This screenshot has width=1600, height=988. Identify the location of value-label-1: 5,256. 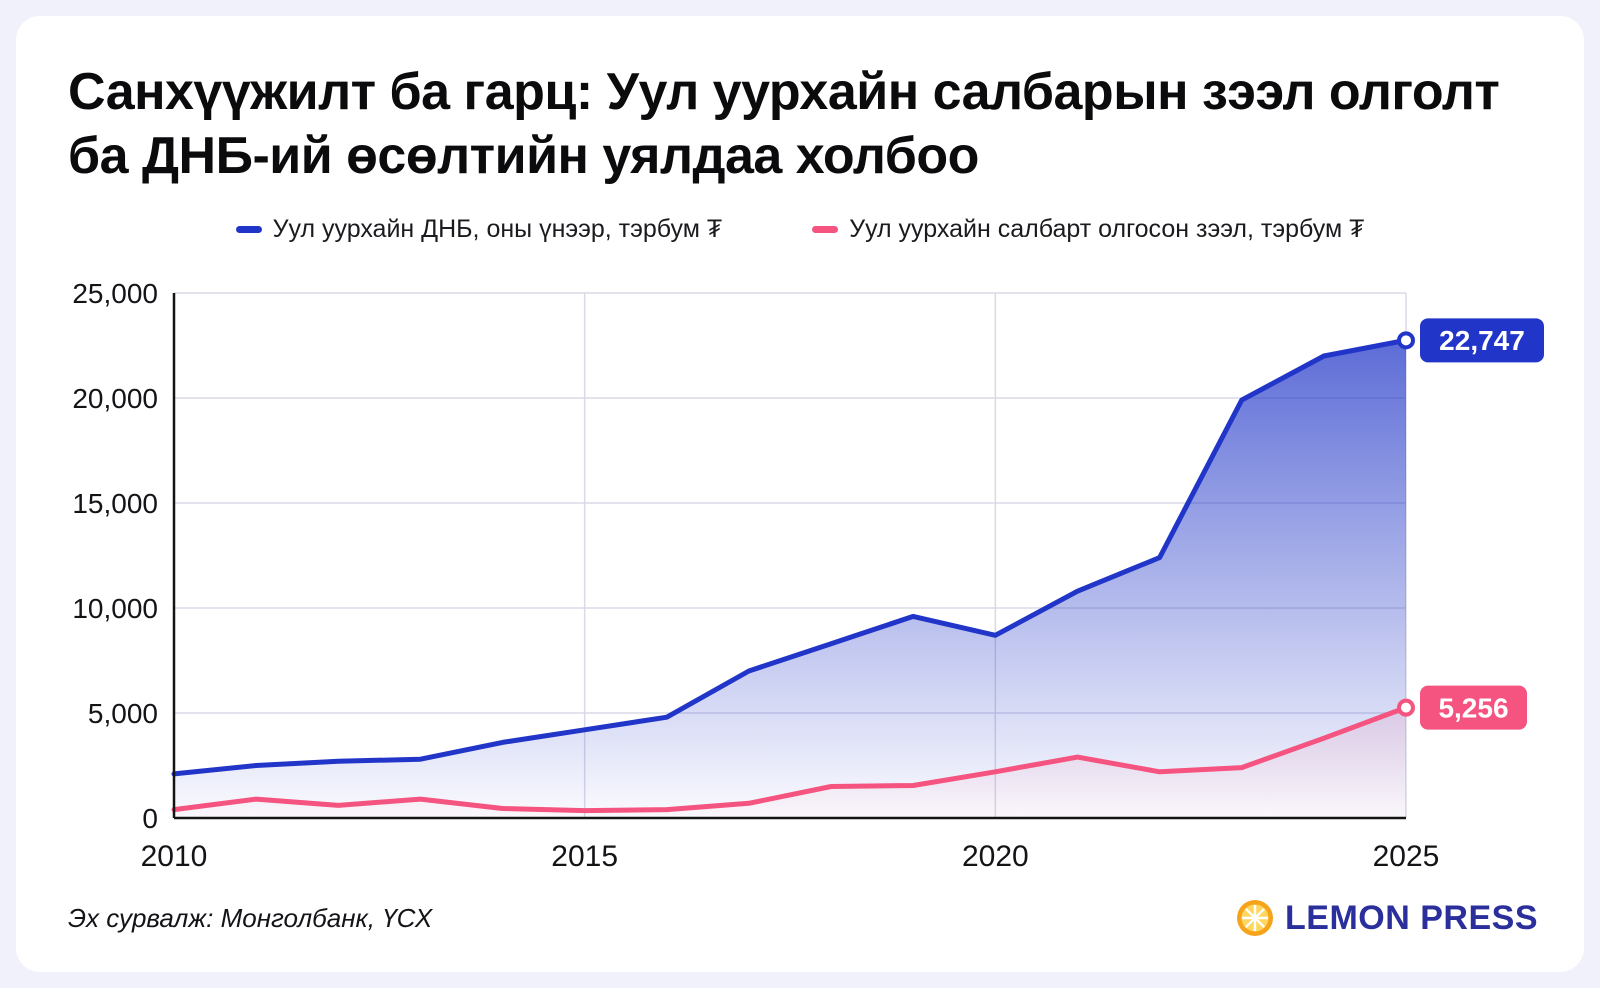
(1473, 707).